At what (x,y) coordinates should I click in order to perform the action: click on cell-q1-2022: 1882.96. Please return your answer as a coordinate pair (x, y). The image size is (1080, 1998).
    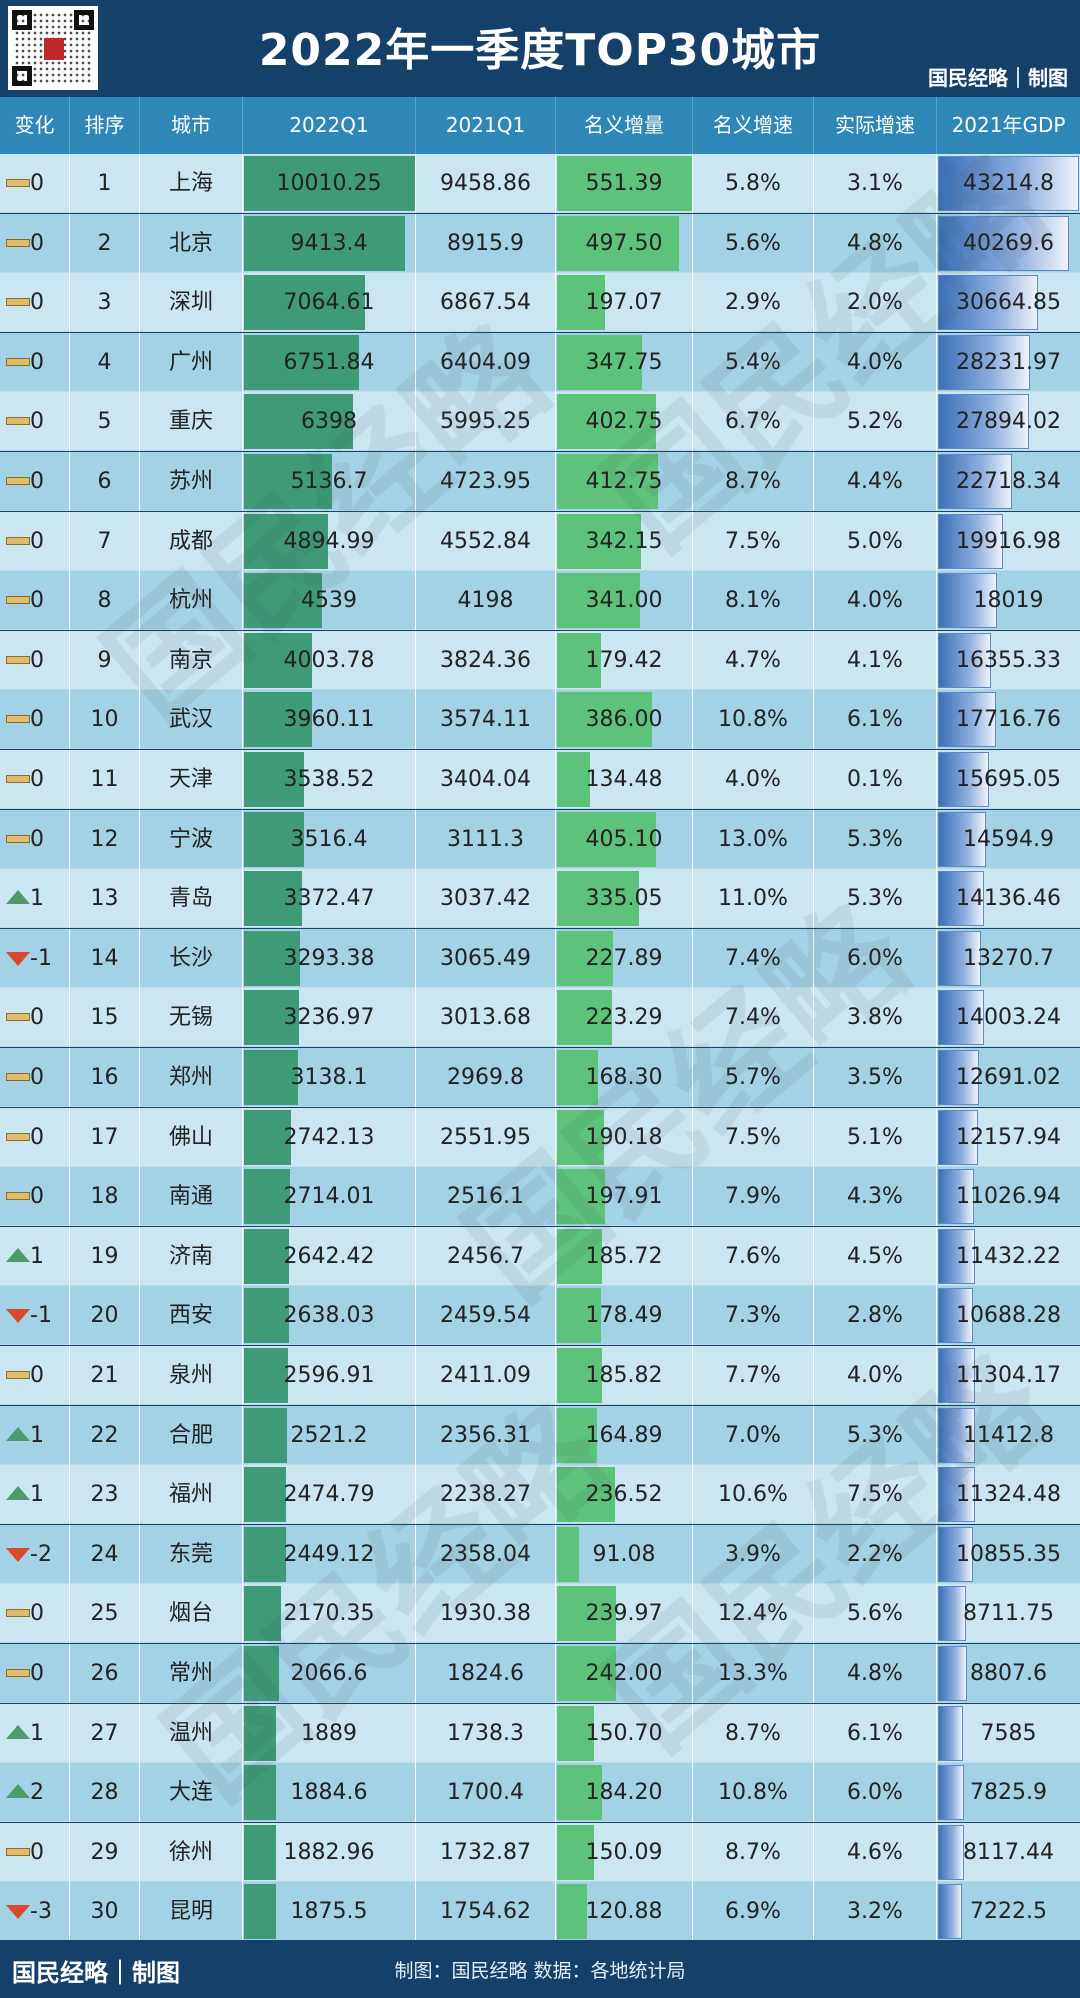
    Looking at the image, I should click on (329, 1852).